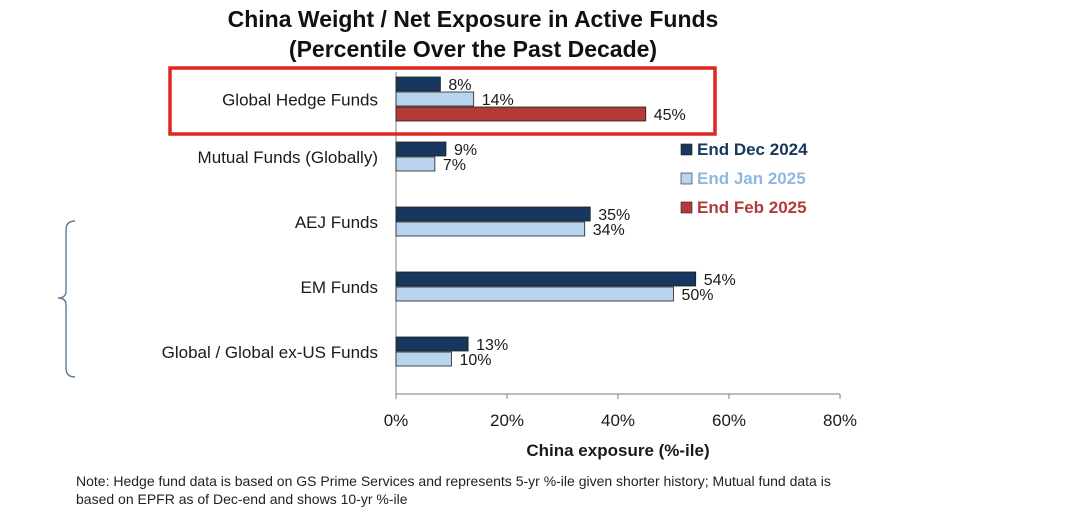 This screenshot has height=526, width=1080. What do you see at coordinates (720, 280) in the screenshot?
I see `data-label: 54%` at bounding box center [720, 280].